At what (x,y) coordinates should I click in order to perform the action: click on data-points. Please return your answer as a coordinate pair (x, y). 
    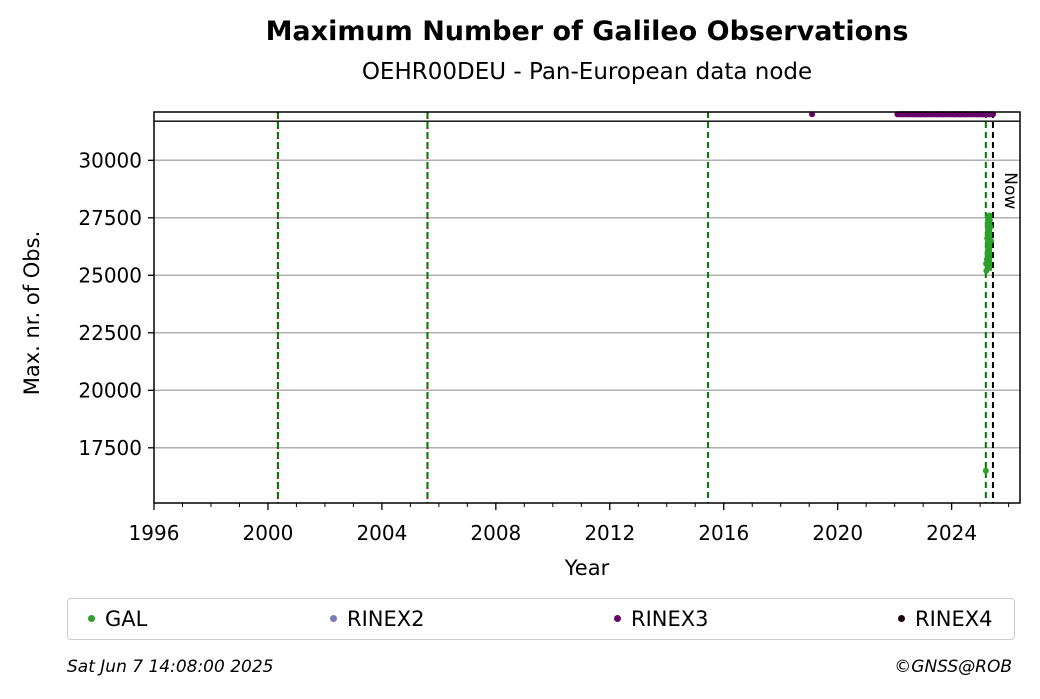
    Looking at the image, I should click on (902, 292).